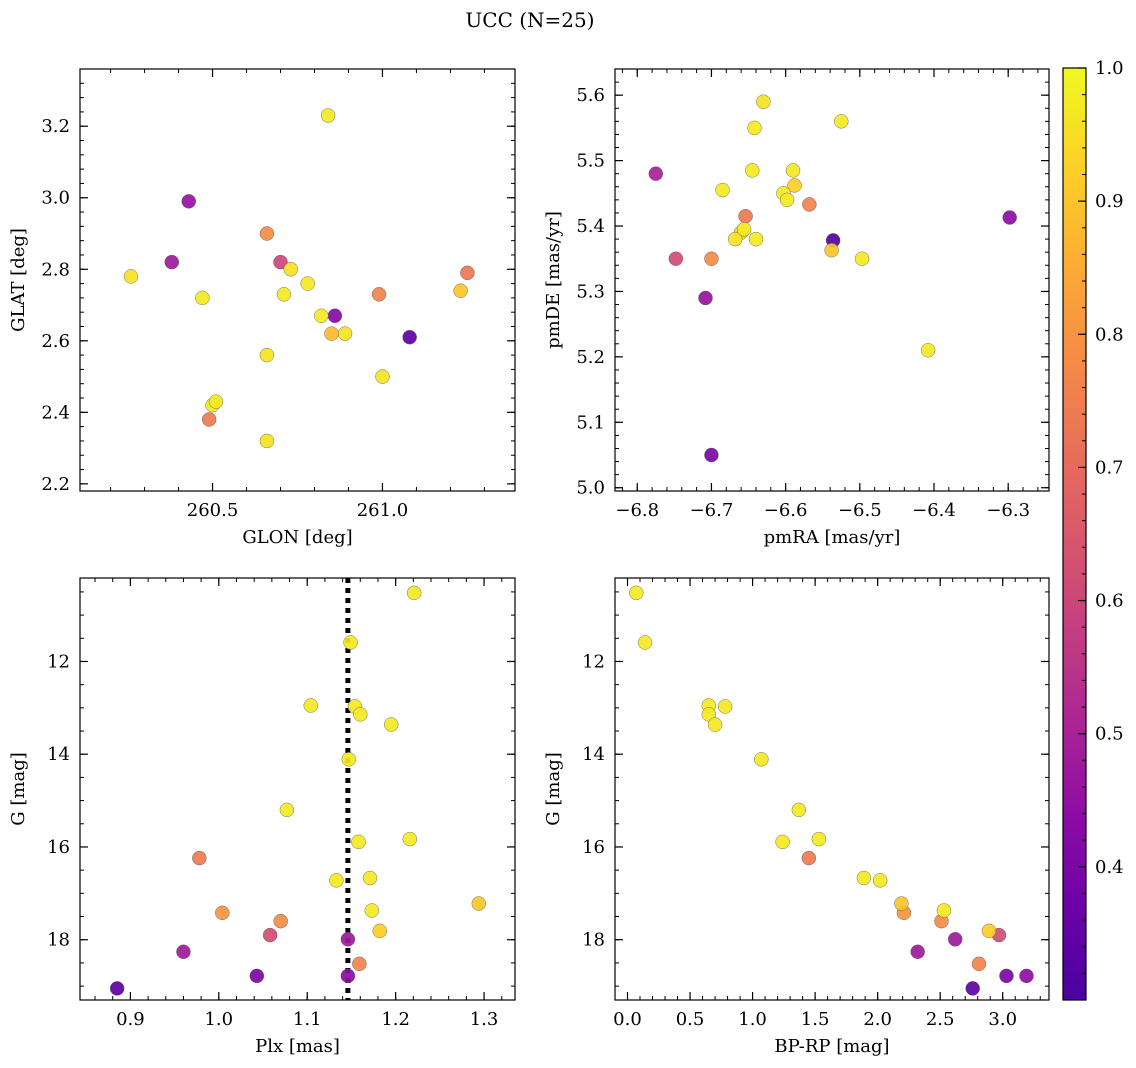  What do you see at coordinates (1109, 601) in the screenshot?
I see `colorbar-tick-label: 0.6` at bounding box center [1109, 601].